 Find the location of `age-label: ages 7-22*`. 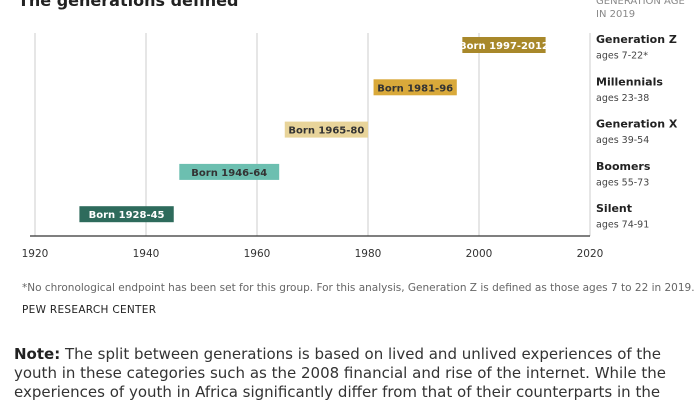

age-label: ages 7-22* is located at coordinates (622, 56).